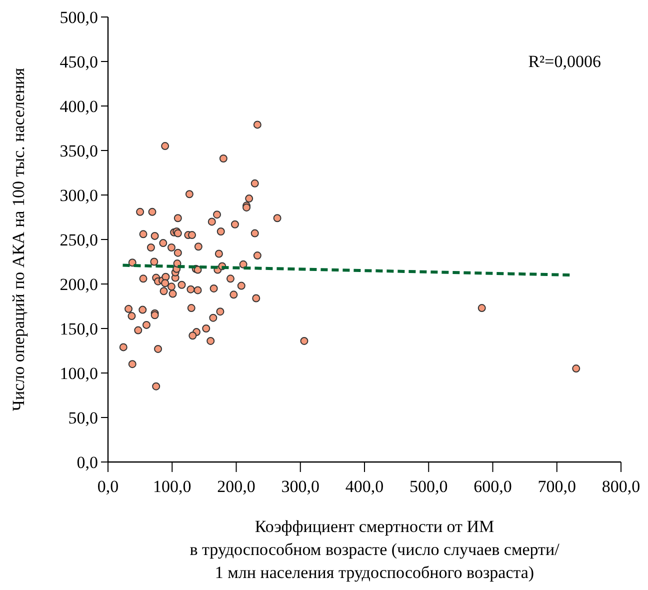 The height and width of the screenshot is (590, 648). What do you see at coordinates (375, 549) in the screenshot?
I see `x-axis-title: Коэффициент смертности от ИМ в трудоспособном возрасте (число случаев смерти/ 1 млн населения трудоспособного возраста)` at bounding box center [375, 549].